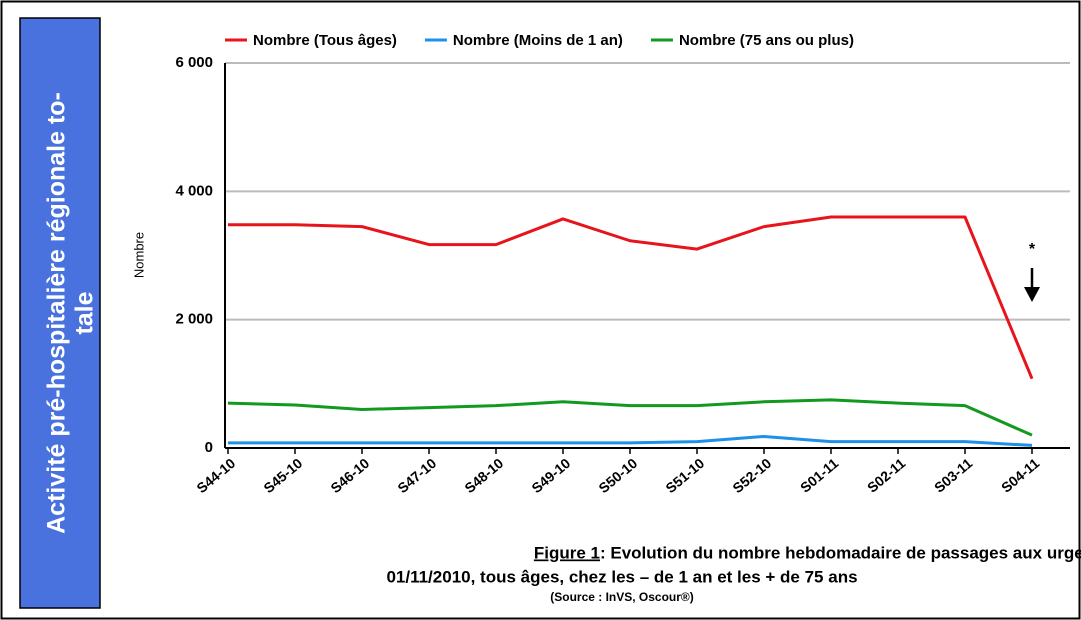 The width and height of the screenshot is (1081, 620). I want to click on y-tick-label: 4 000, so click(194, 190).